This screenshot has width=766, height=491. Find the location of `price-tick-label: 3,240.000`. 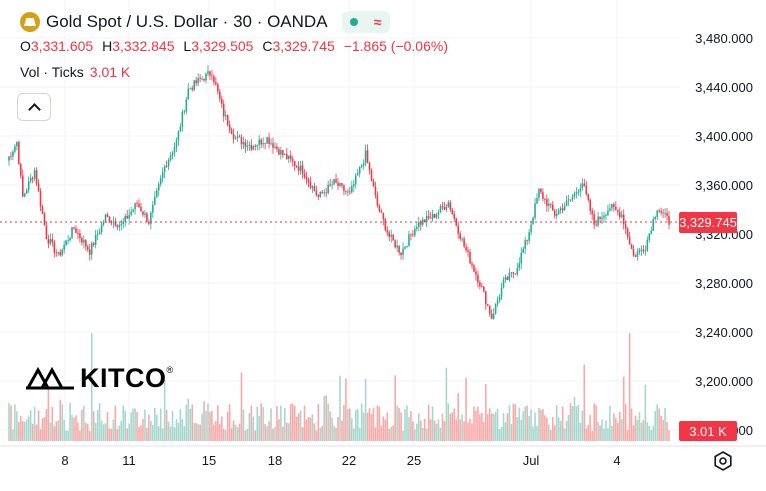

price-tick-label: 3,240.000 is located at coordinates (724, 332).